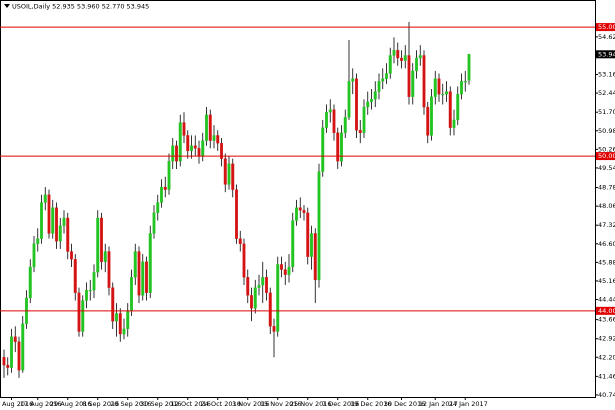  Describe the element at coordinates (606, 281) in the screenshot. I see `y-tick-label: 45.160` at that location.